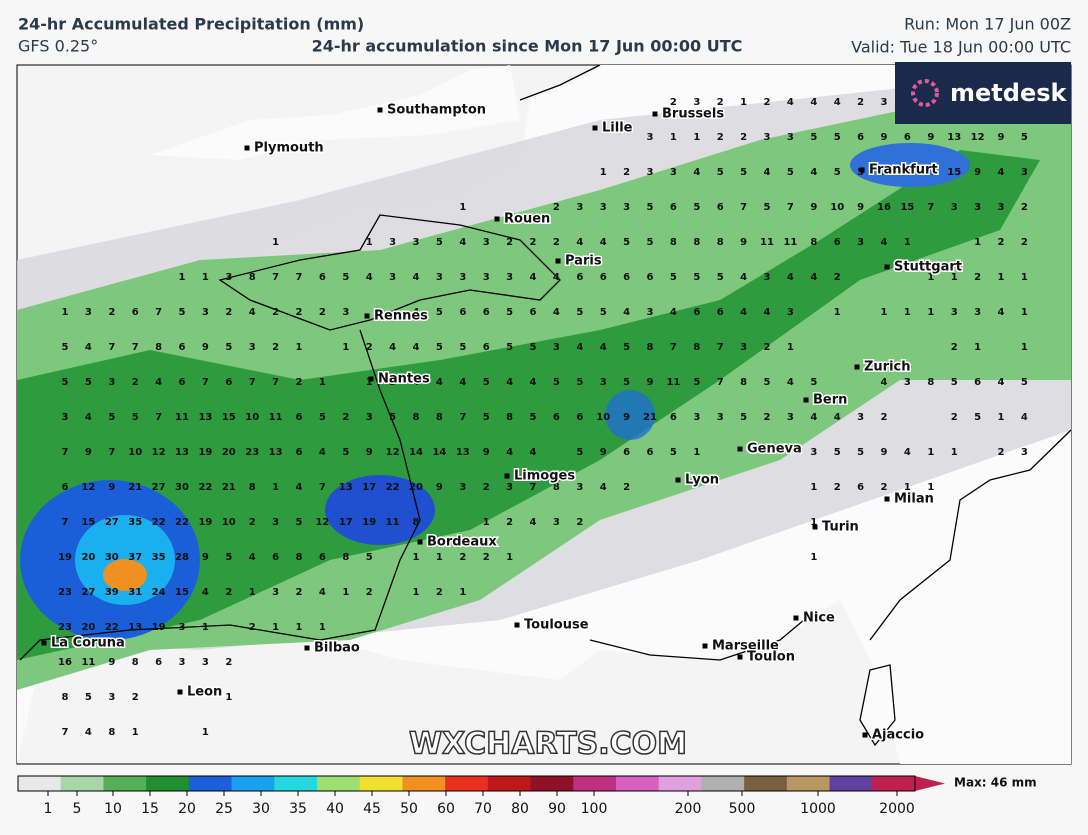  I want to click on colorbar-tick-label: 60, so click(446, 809).